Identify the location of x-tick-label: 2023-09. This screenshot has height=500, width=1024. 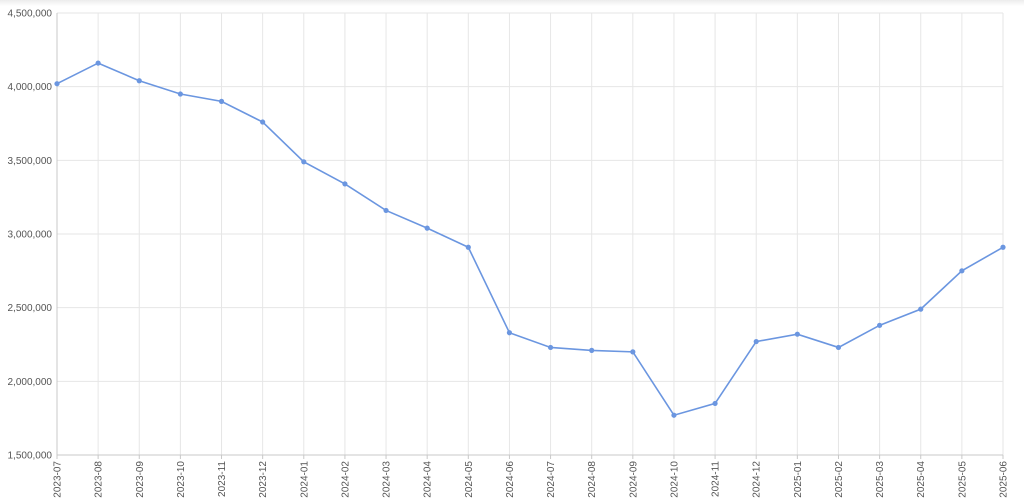
(140, 479).